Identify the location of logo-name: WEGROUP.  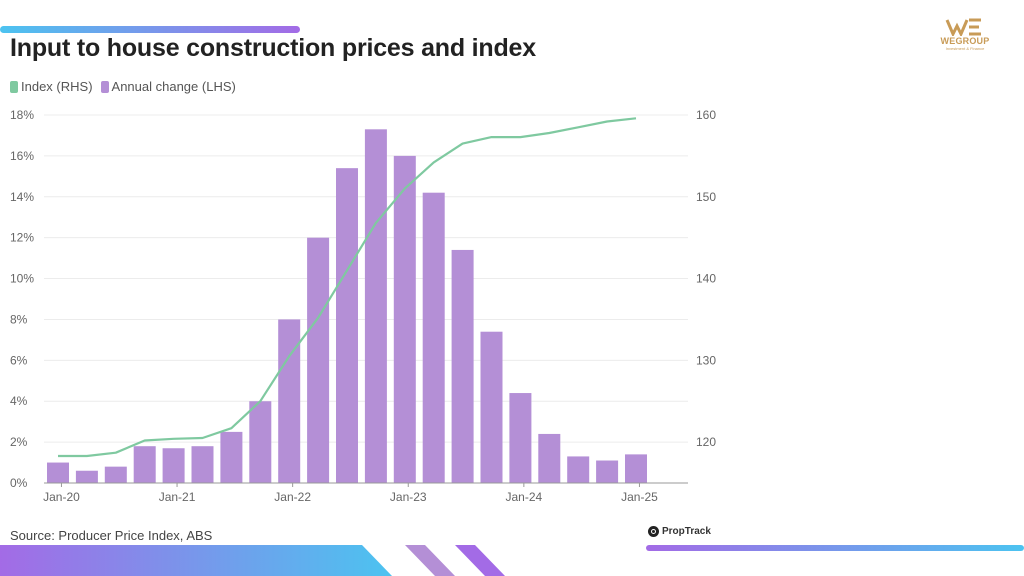
(965, 41).